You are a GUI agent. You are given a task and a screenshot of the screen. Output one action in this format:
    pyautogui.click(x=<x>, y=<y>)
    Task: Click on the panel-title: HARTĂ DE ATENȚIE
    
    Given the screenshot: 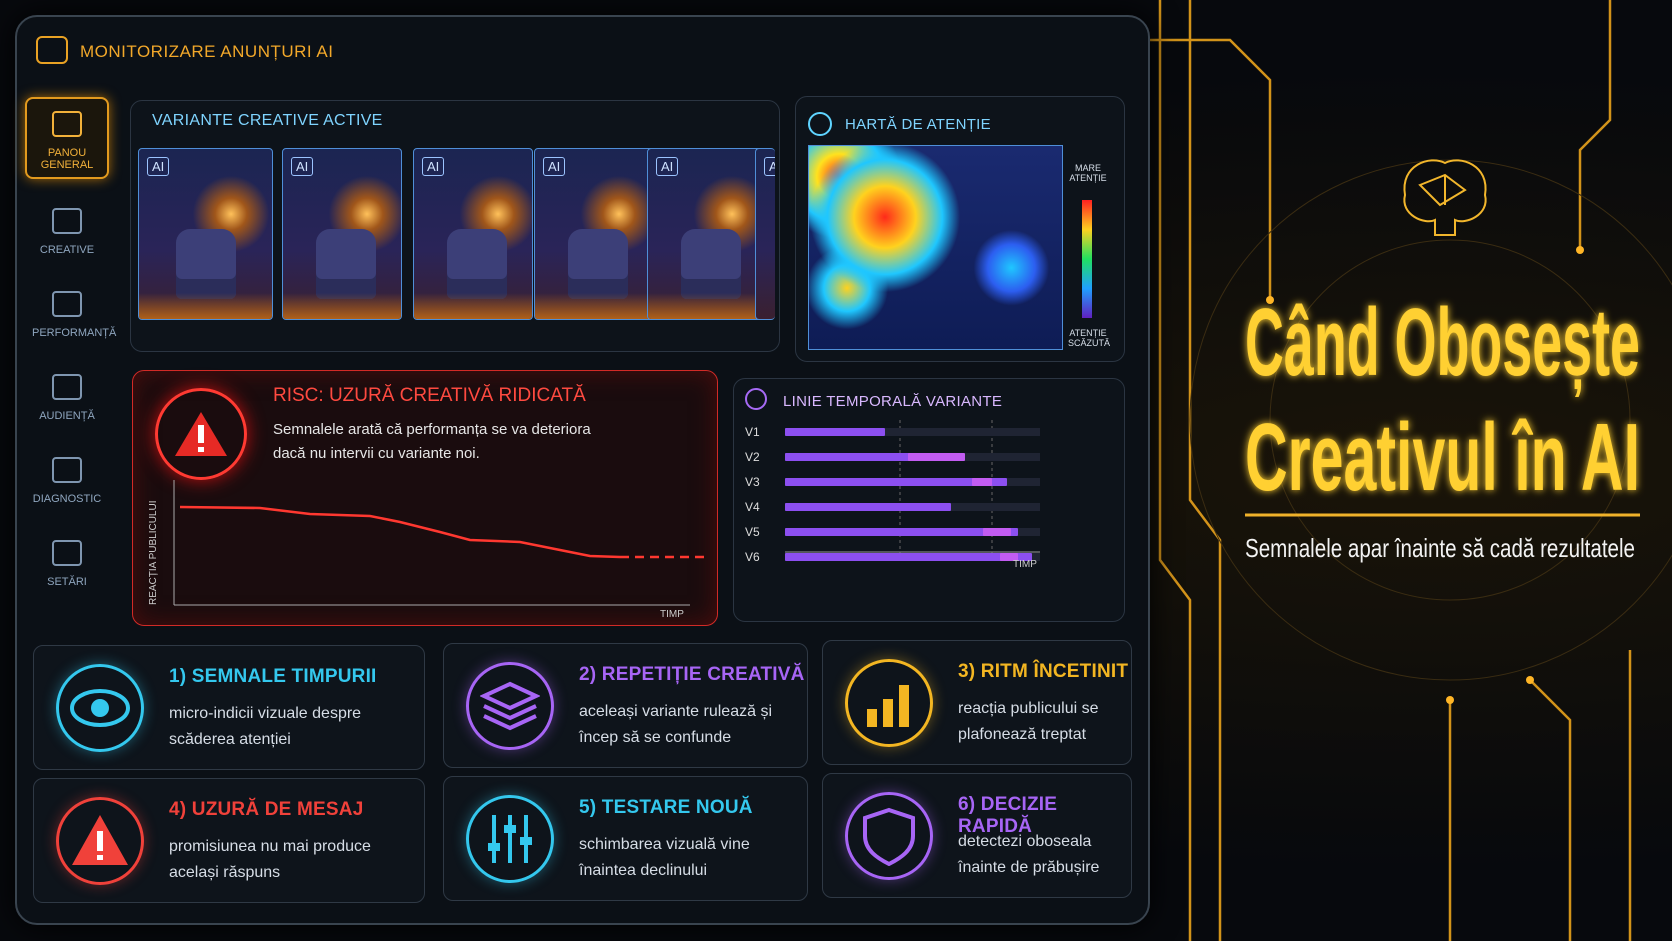 What is the action you would take?
    pyautogui.click(x=918, y=124)
    